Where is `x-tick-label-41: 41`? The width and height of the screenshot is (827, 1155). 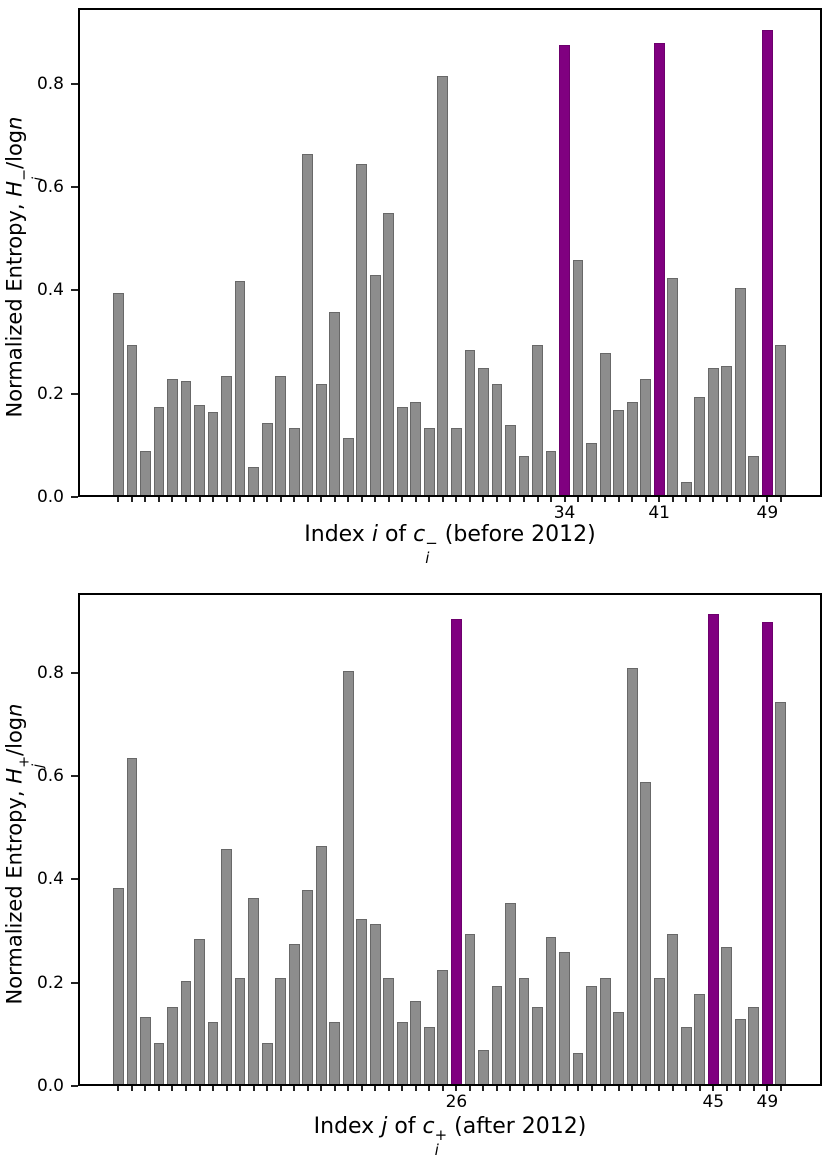
x-tick-label-41: 41 is located at coordinates (659, 513).